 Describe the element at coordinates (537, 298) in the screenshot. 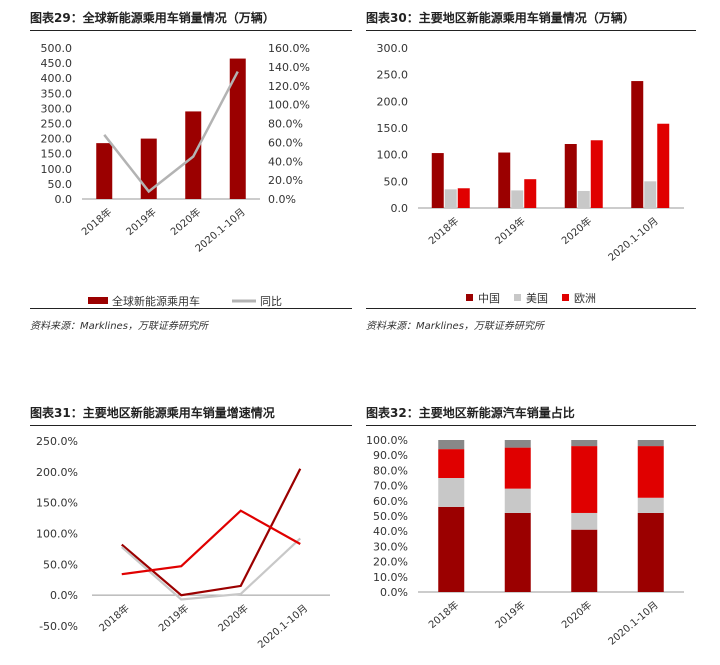

I see `legend-label: 美国` at that location.